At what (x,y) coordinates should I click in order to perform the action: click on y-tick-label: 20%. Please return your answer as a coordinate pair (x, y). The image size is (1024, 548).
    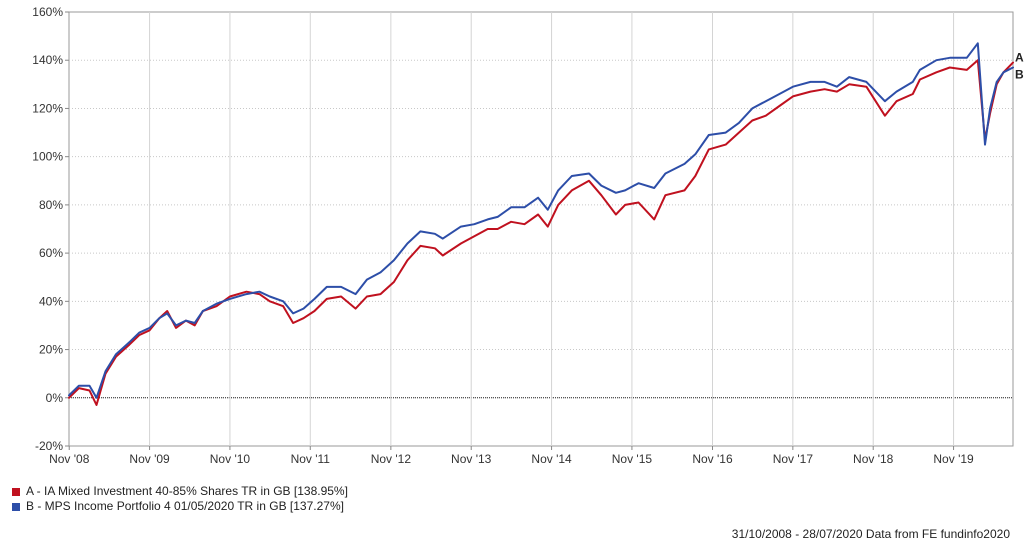
    Looking at the image, I should click on (51, 350).